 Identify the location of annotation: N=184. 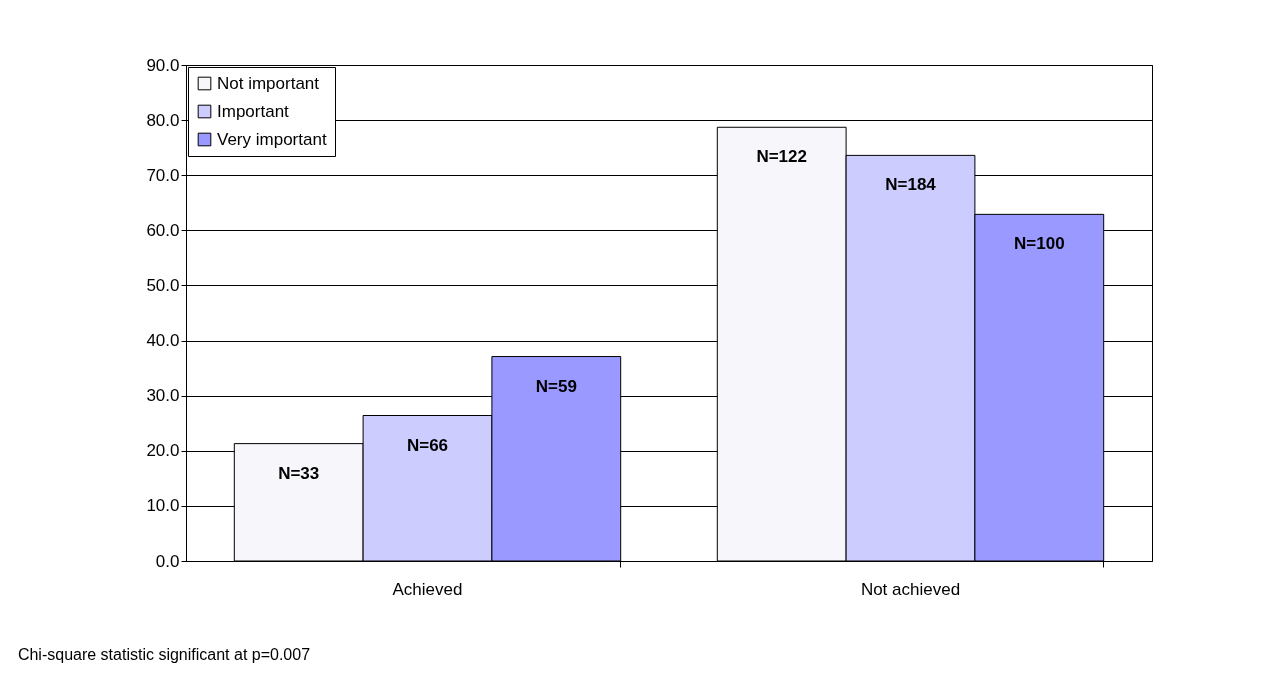
(911, 185).